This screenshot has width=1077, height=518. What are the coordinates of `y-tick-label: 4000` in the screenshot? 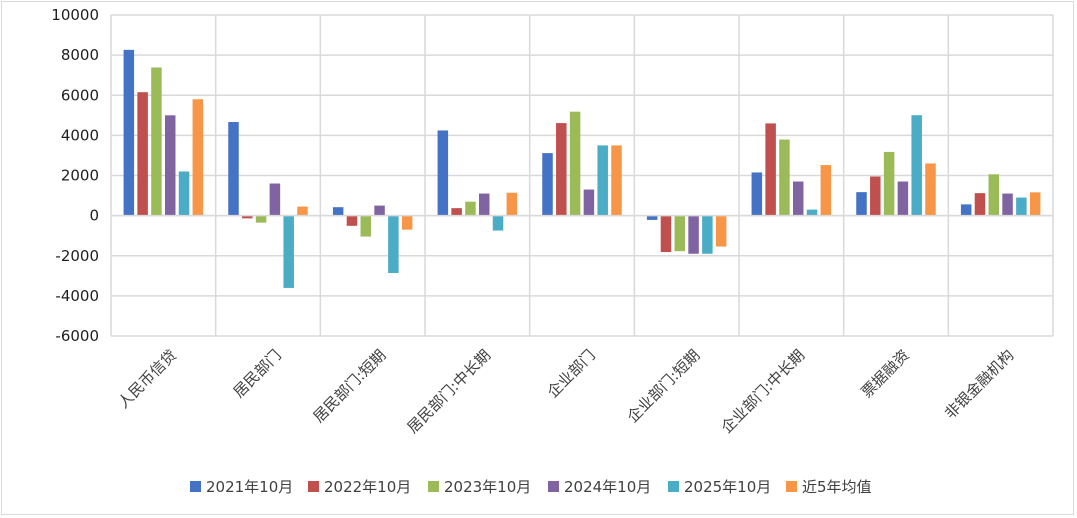 It's located at (80, 135).